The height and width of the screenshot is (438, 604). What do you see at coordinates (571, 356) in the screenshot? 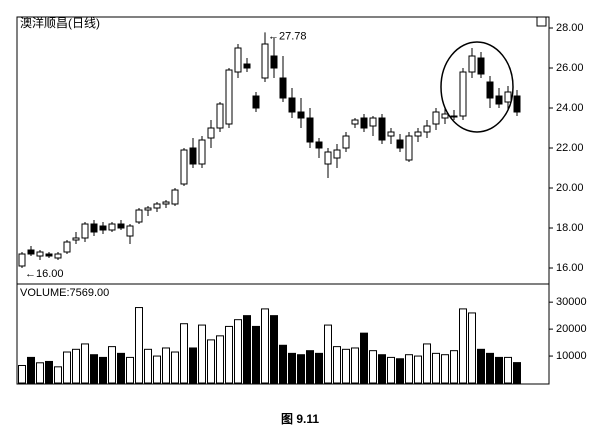
I see `volume-tick-label: 10000` at bounding box center [571, 356].